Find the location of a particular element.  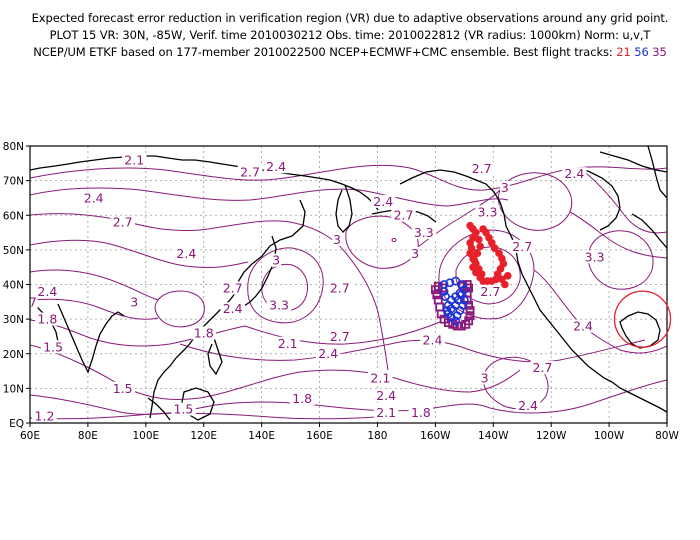

y-tick-label: 20N is located at coordinates (13, 355).